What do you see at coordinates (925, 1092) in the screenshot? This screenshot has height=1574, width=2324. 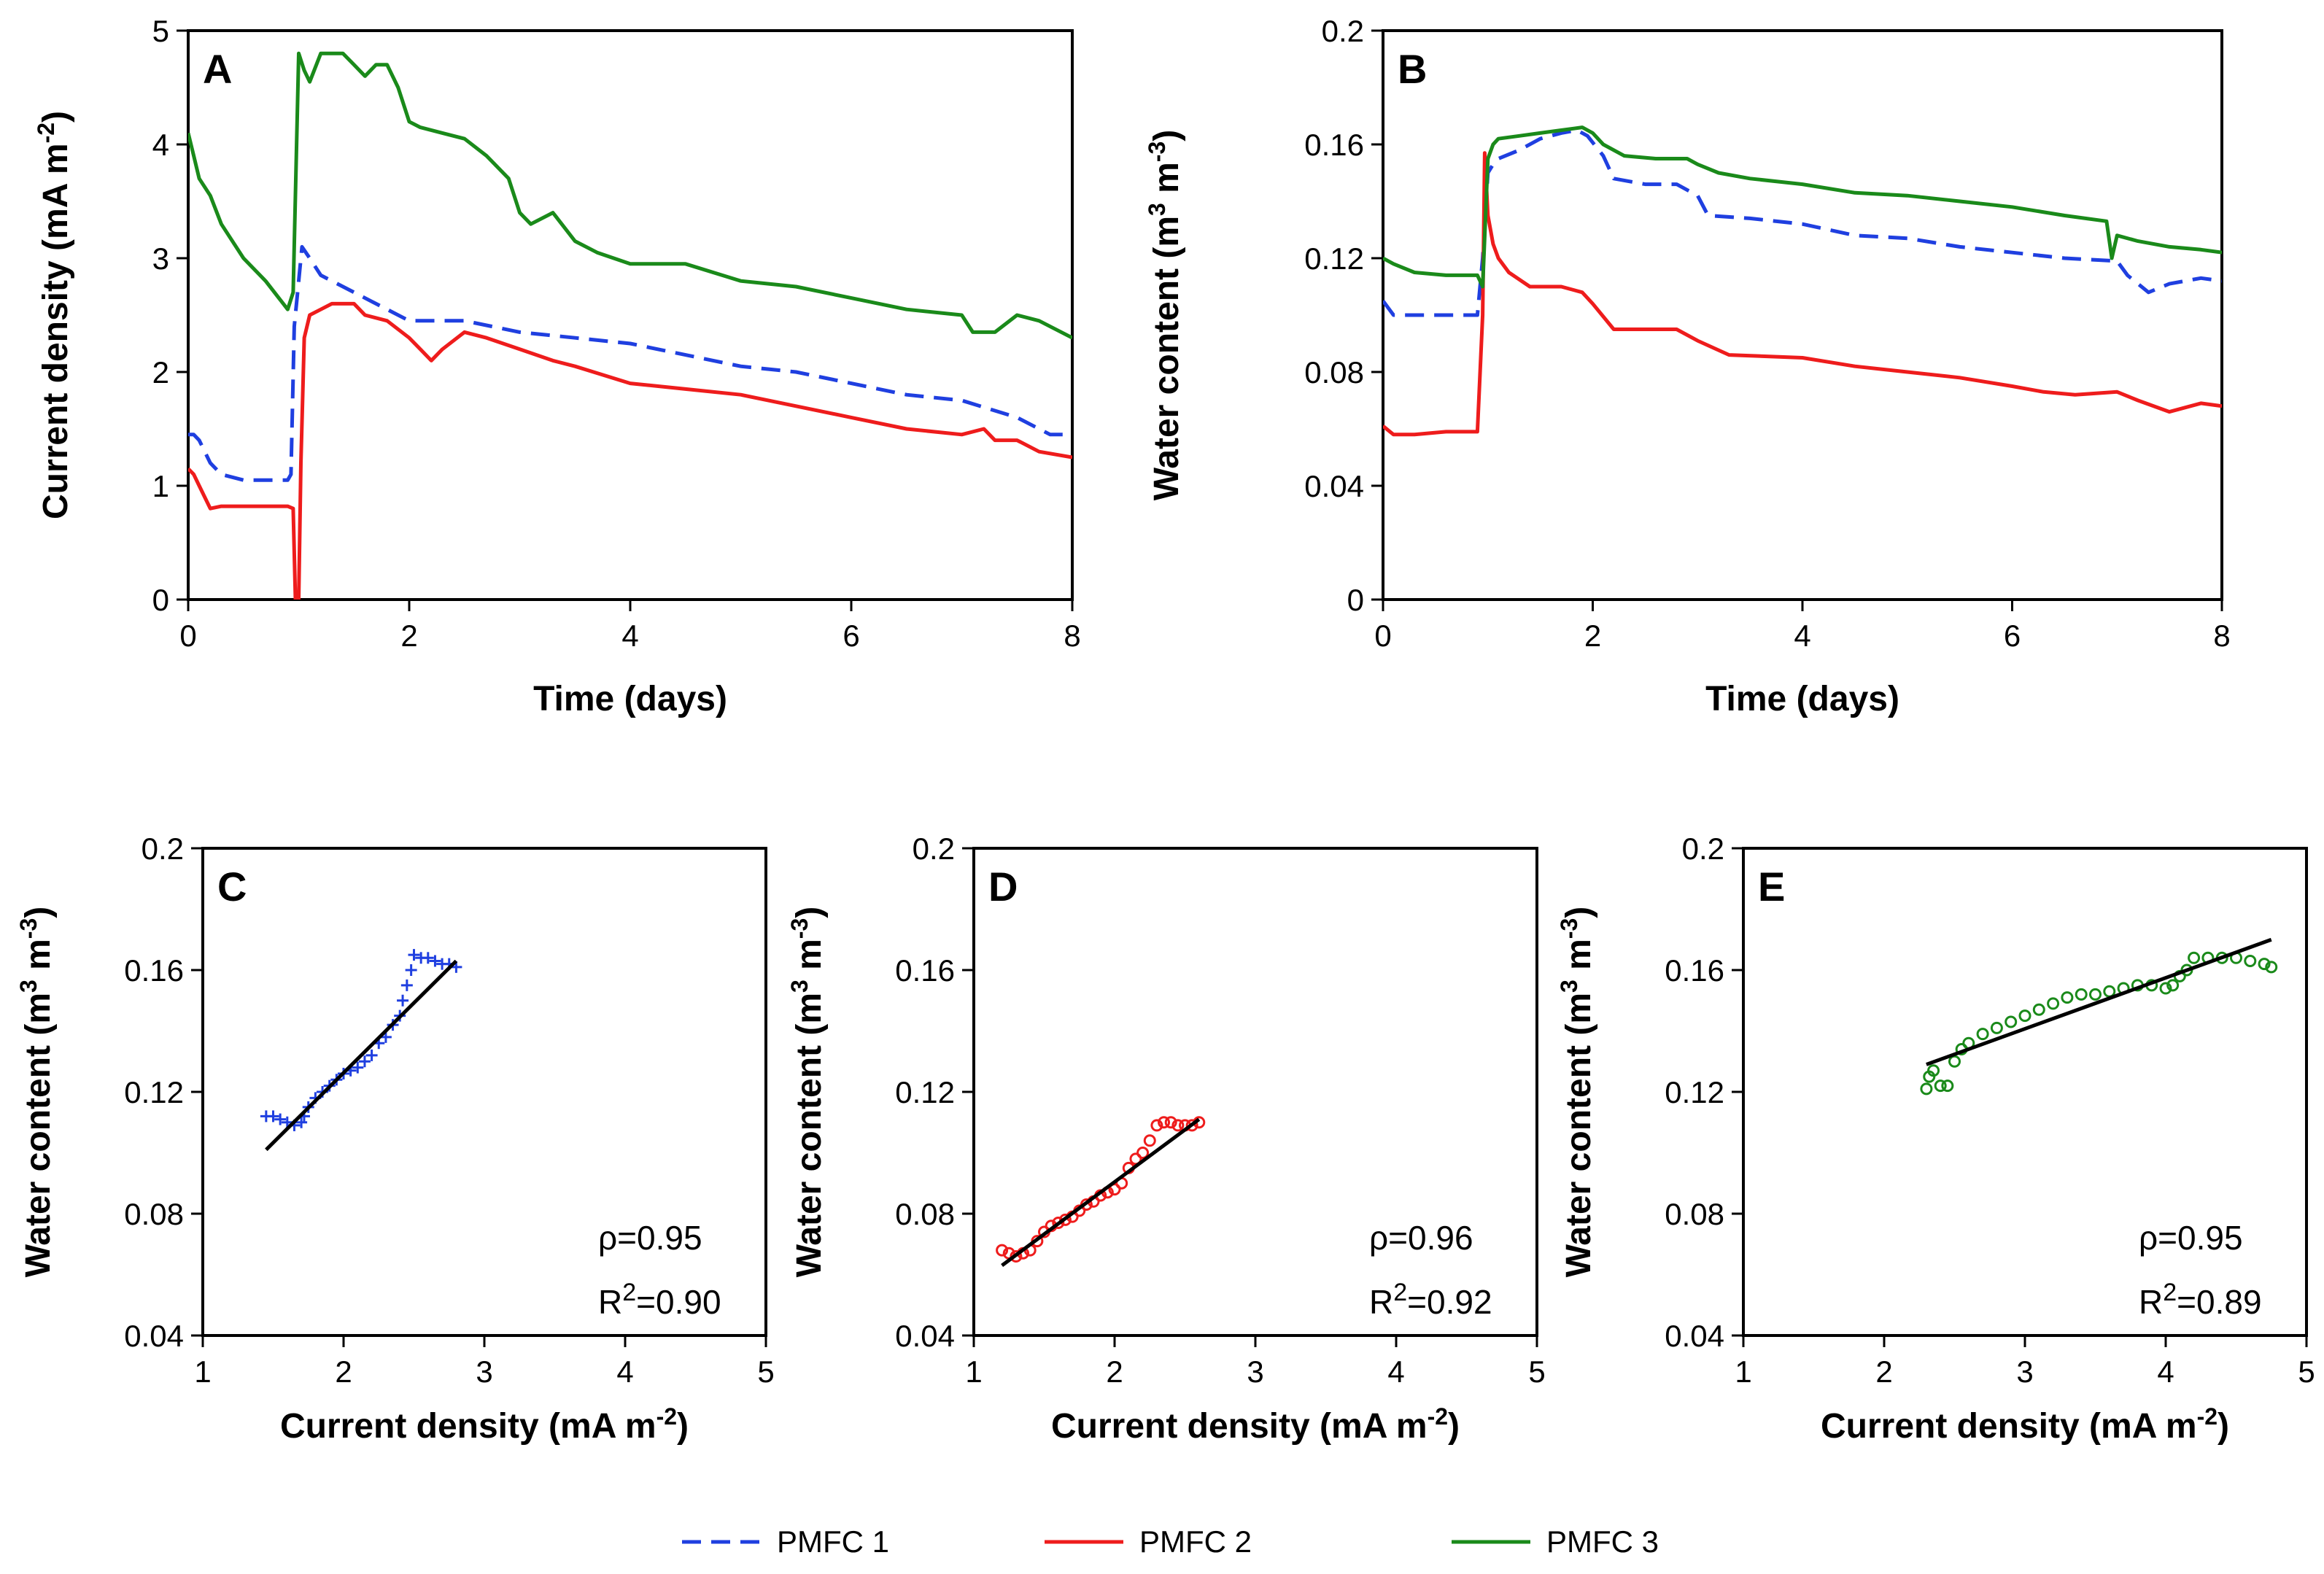 I see `y-tick-label: 0.12` at bounding box center [925, 1092].